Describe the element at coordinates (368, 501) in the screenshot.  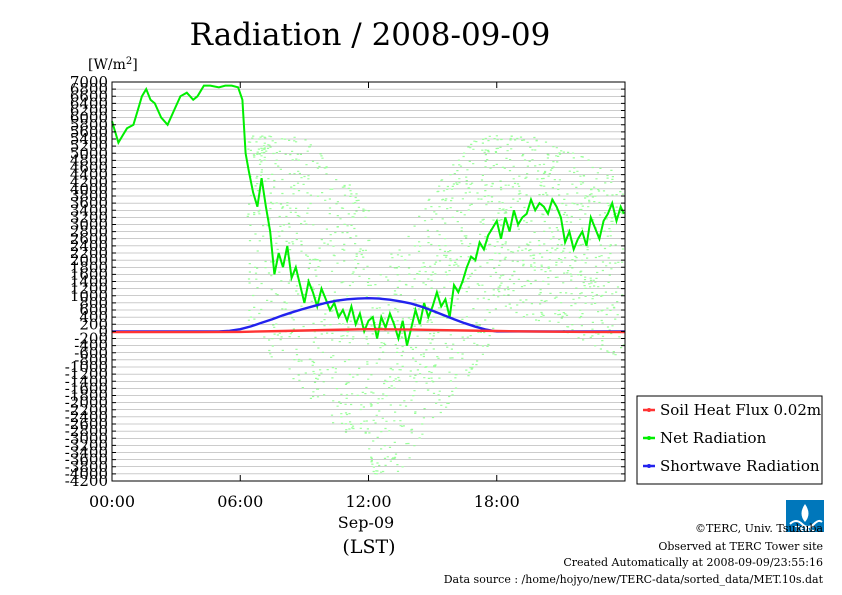
I see `x-tick-label: 12:00` at that location.